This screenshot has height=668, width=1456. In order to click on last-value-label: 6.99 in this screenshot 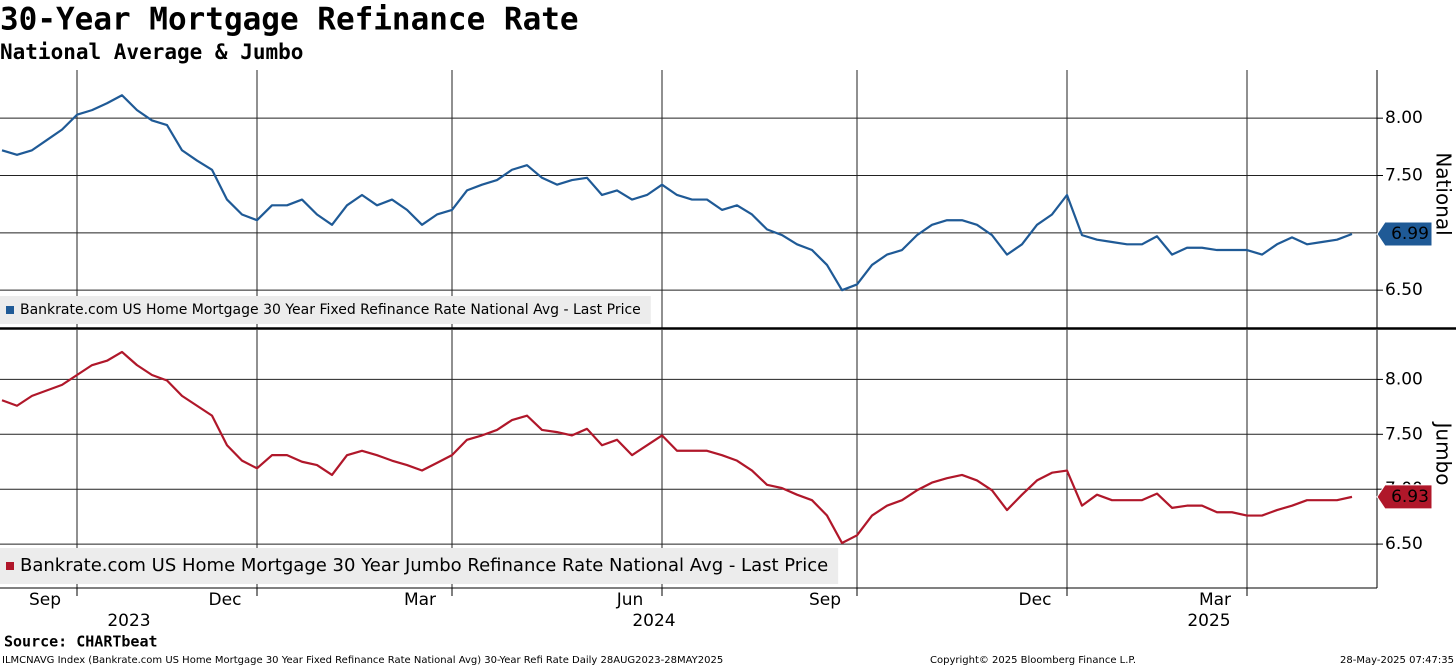, I will do `click(1410, 234)`.